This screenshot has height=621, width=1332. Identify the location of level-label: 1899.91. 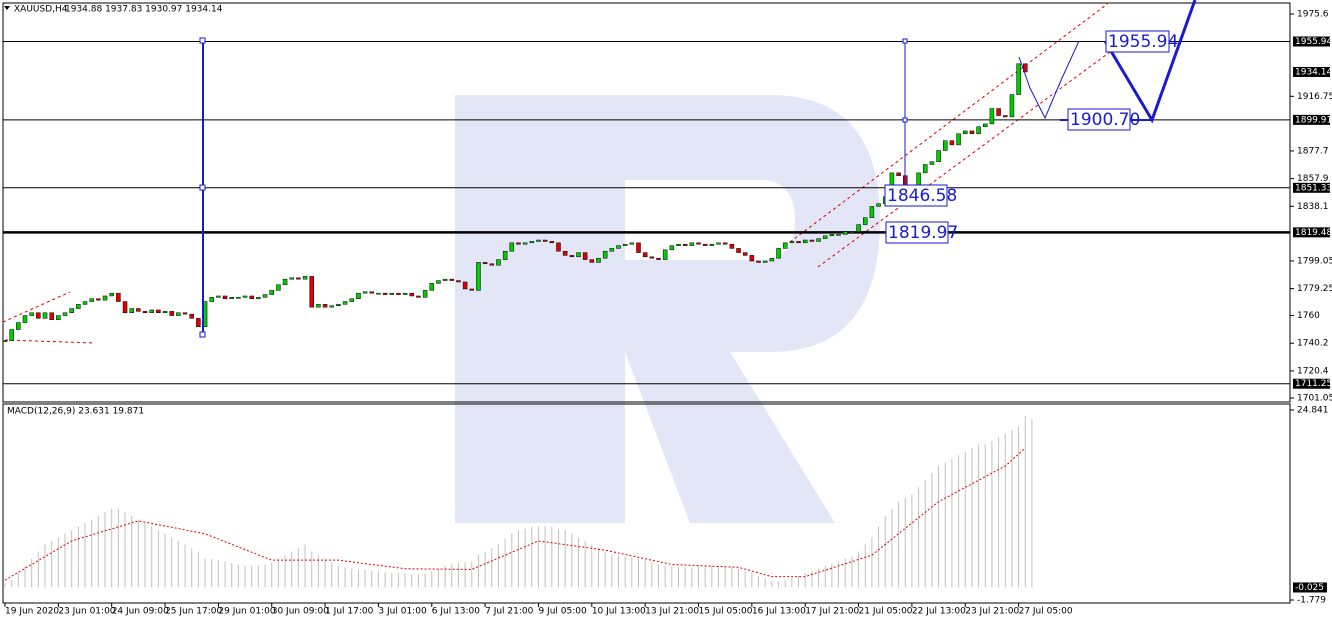
(1313, 120).